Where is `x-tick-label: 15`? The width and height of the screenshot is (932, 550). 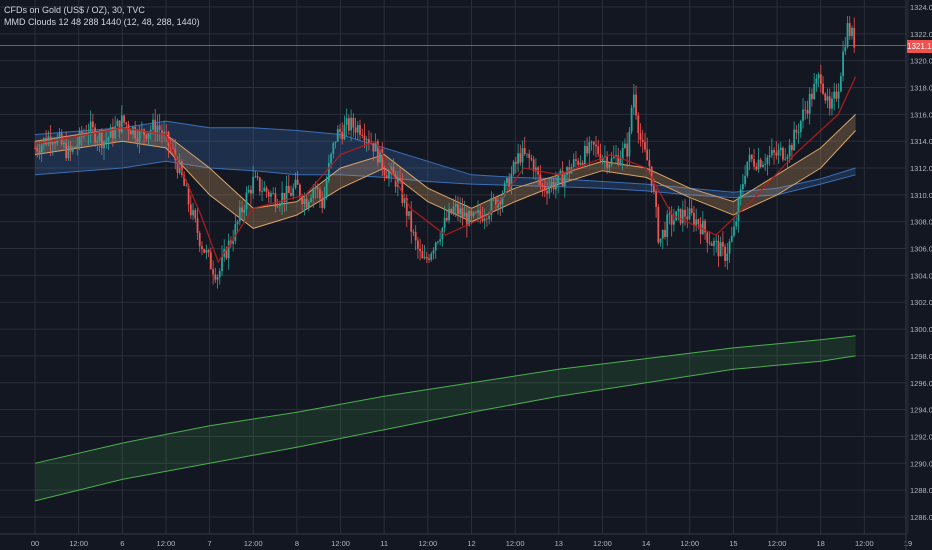 x-tick-label: 15 is located at coordinates (733, 543).